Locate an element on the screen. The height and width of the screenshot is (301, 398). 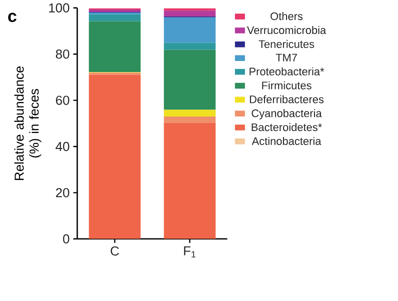
y-axis-title: Relative abundance (%) in feces is located at coordinates (28, 123).